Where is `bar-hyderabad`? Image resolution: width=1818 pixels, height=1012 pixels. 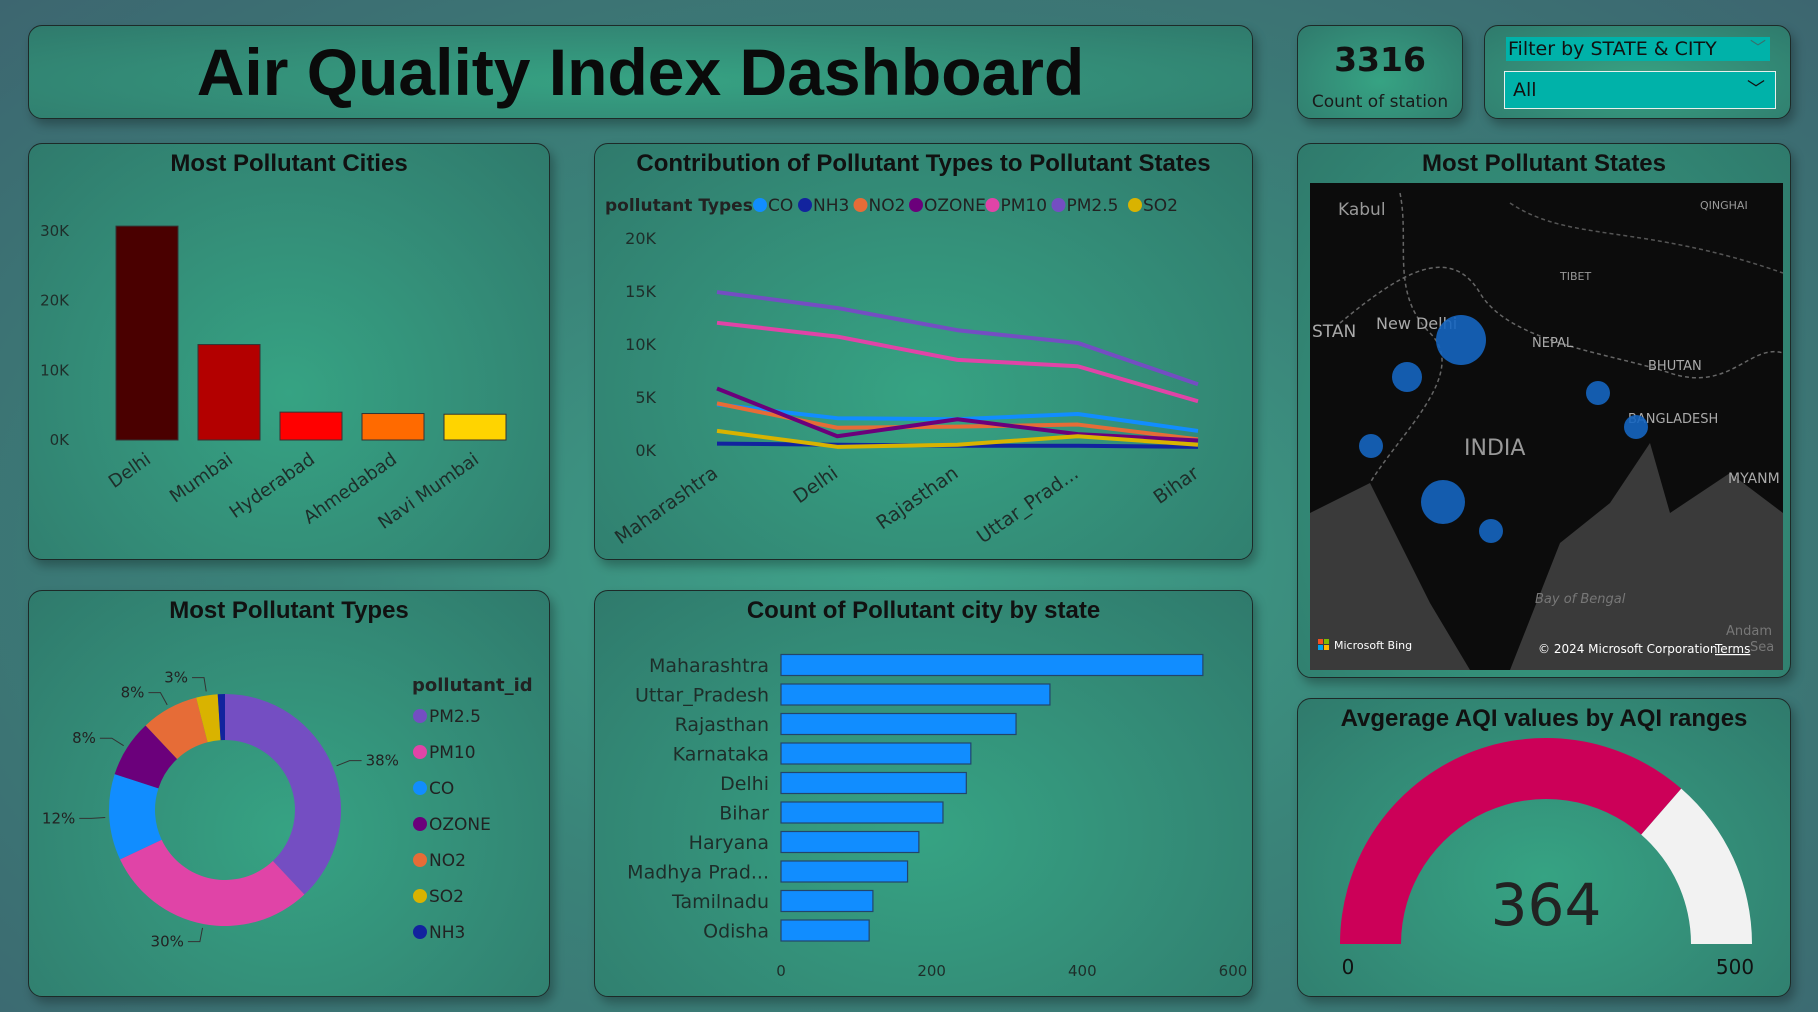 bar-hyderabad is located at coordinates (311, 426).